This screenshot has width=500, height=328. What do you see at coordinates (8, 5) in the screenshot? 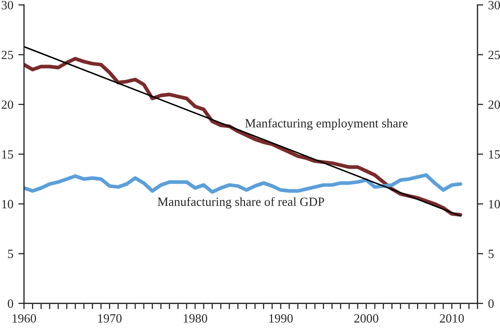
I see `y-tick-label: 30` at bounding box center [8, 5].